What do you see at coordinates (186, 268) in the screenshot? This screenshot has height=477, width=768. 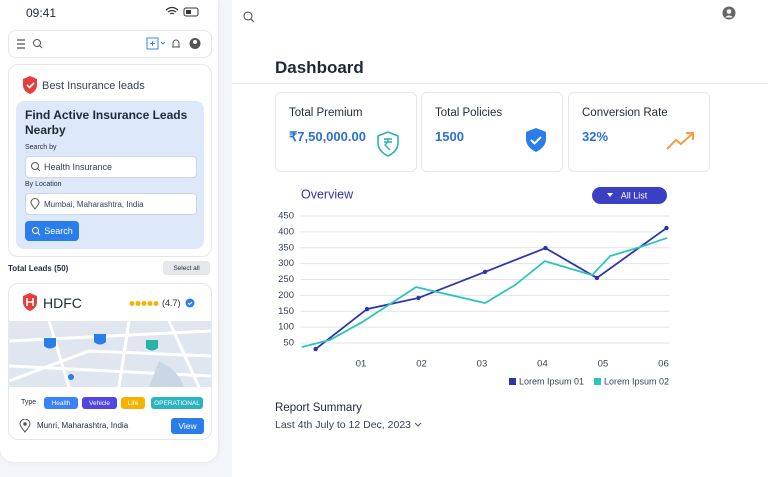 I see `select-all-button: Select all` at bounding box center [186, 268].